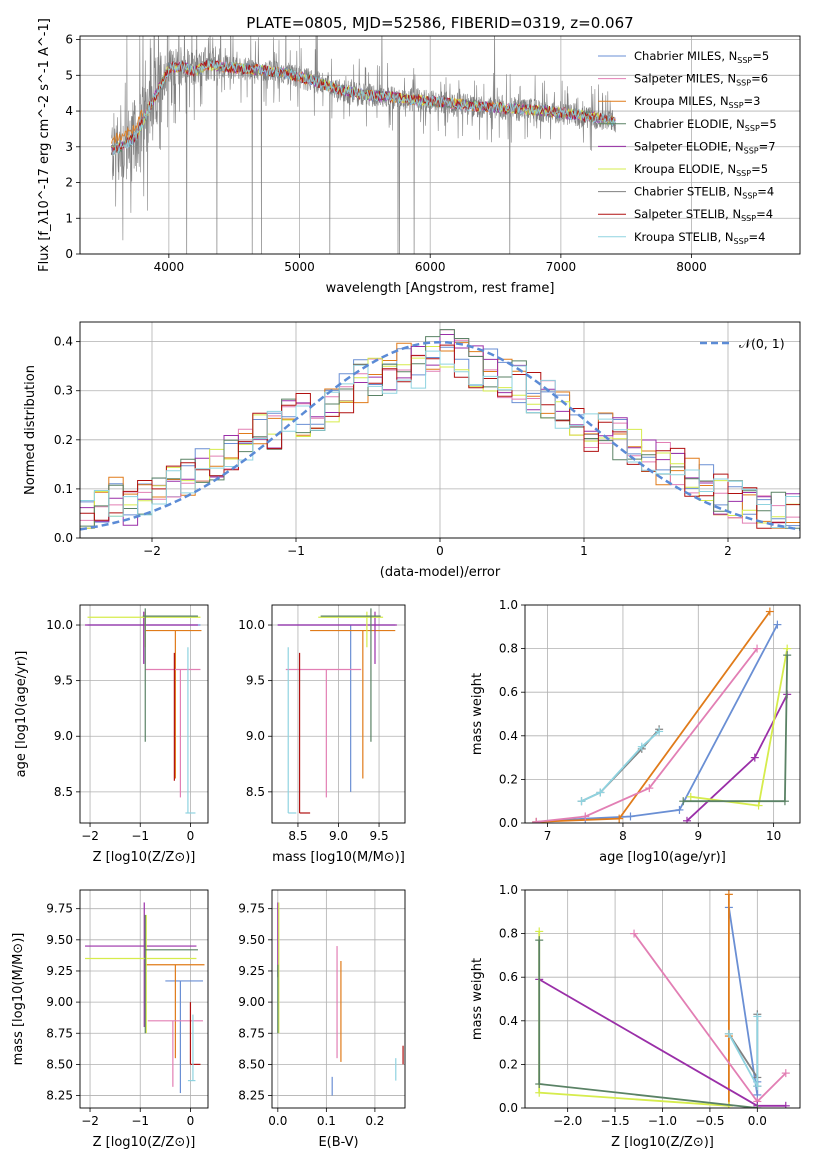 The width and height of the screenshot is (819, 1170). What do you see at coordinates (567, 1121) in the screenshot?
I see `x-tick-label: −2.0` at bounding box center [567, 1121].